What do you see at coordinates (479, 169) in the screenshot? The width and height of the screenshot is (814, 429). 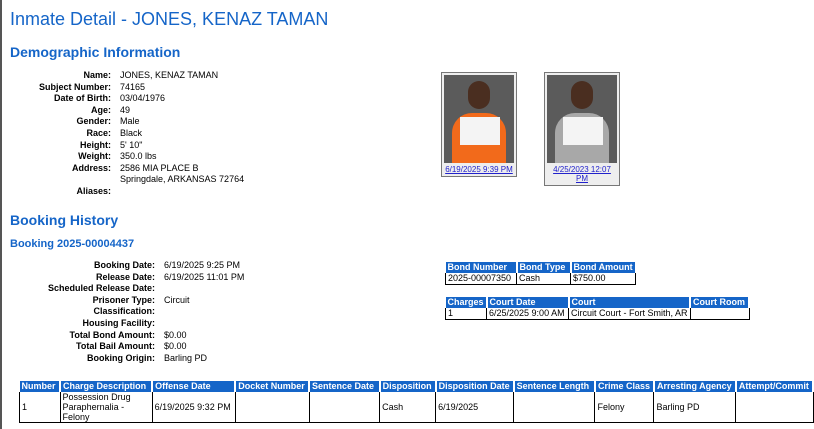 I see `photo-date-link: 6/19/2025 9:39 PM` at bounding box center [479, 169].